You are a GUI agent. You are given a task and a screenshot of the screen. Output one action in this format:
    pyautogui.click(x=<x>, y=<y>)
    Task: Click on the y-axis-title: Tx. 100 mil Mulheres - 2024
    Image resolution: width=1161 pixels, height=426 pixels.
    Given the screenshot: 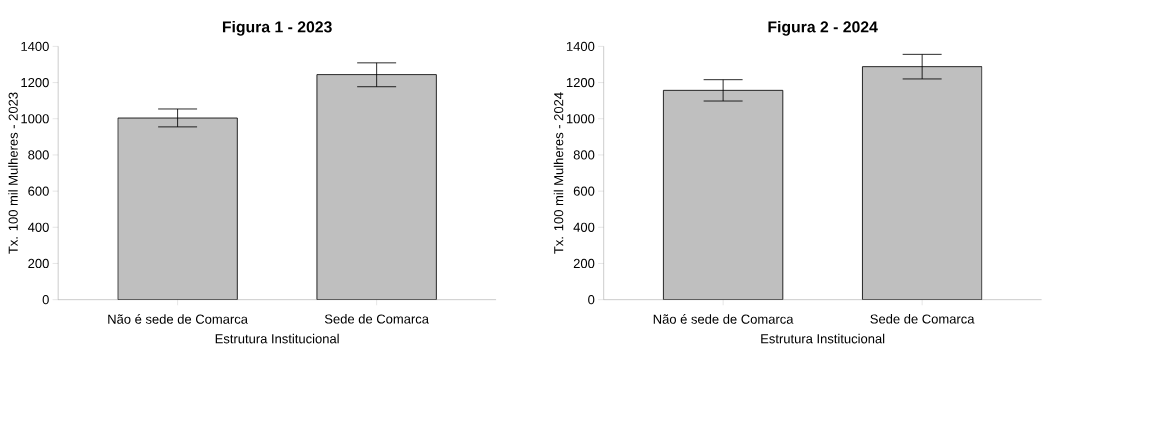 What is the action you would take?
    pyautogui.click(x=558, y=173)
    